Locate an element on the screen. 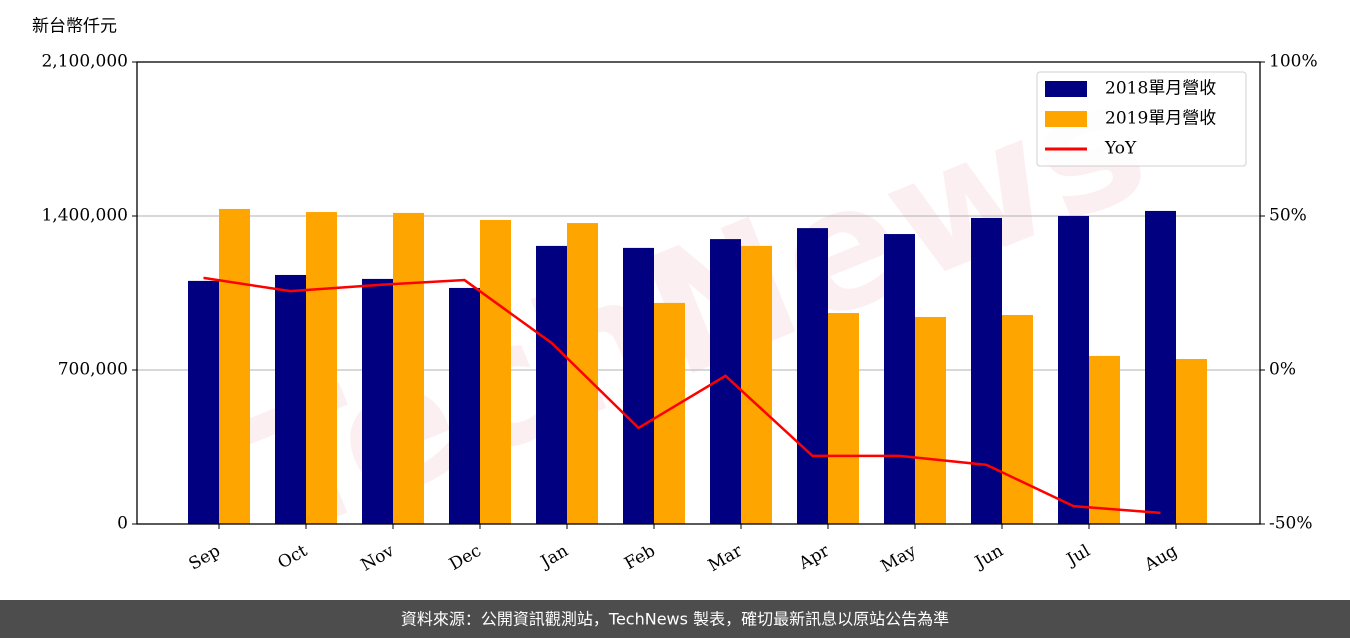 Image resolution: width=1350 pixels, height=642 pixels. x-tick-label: Dec is located at coordinates (465, 558).